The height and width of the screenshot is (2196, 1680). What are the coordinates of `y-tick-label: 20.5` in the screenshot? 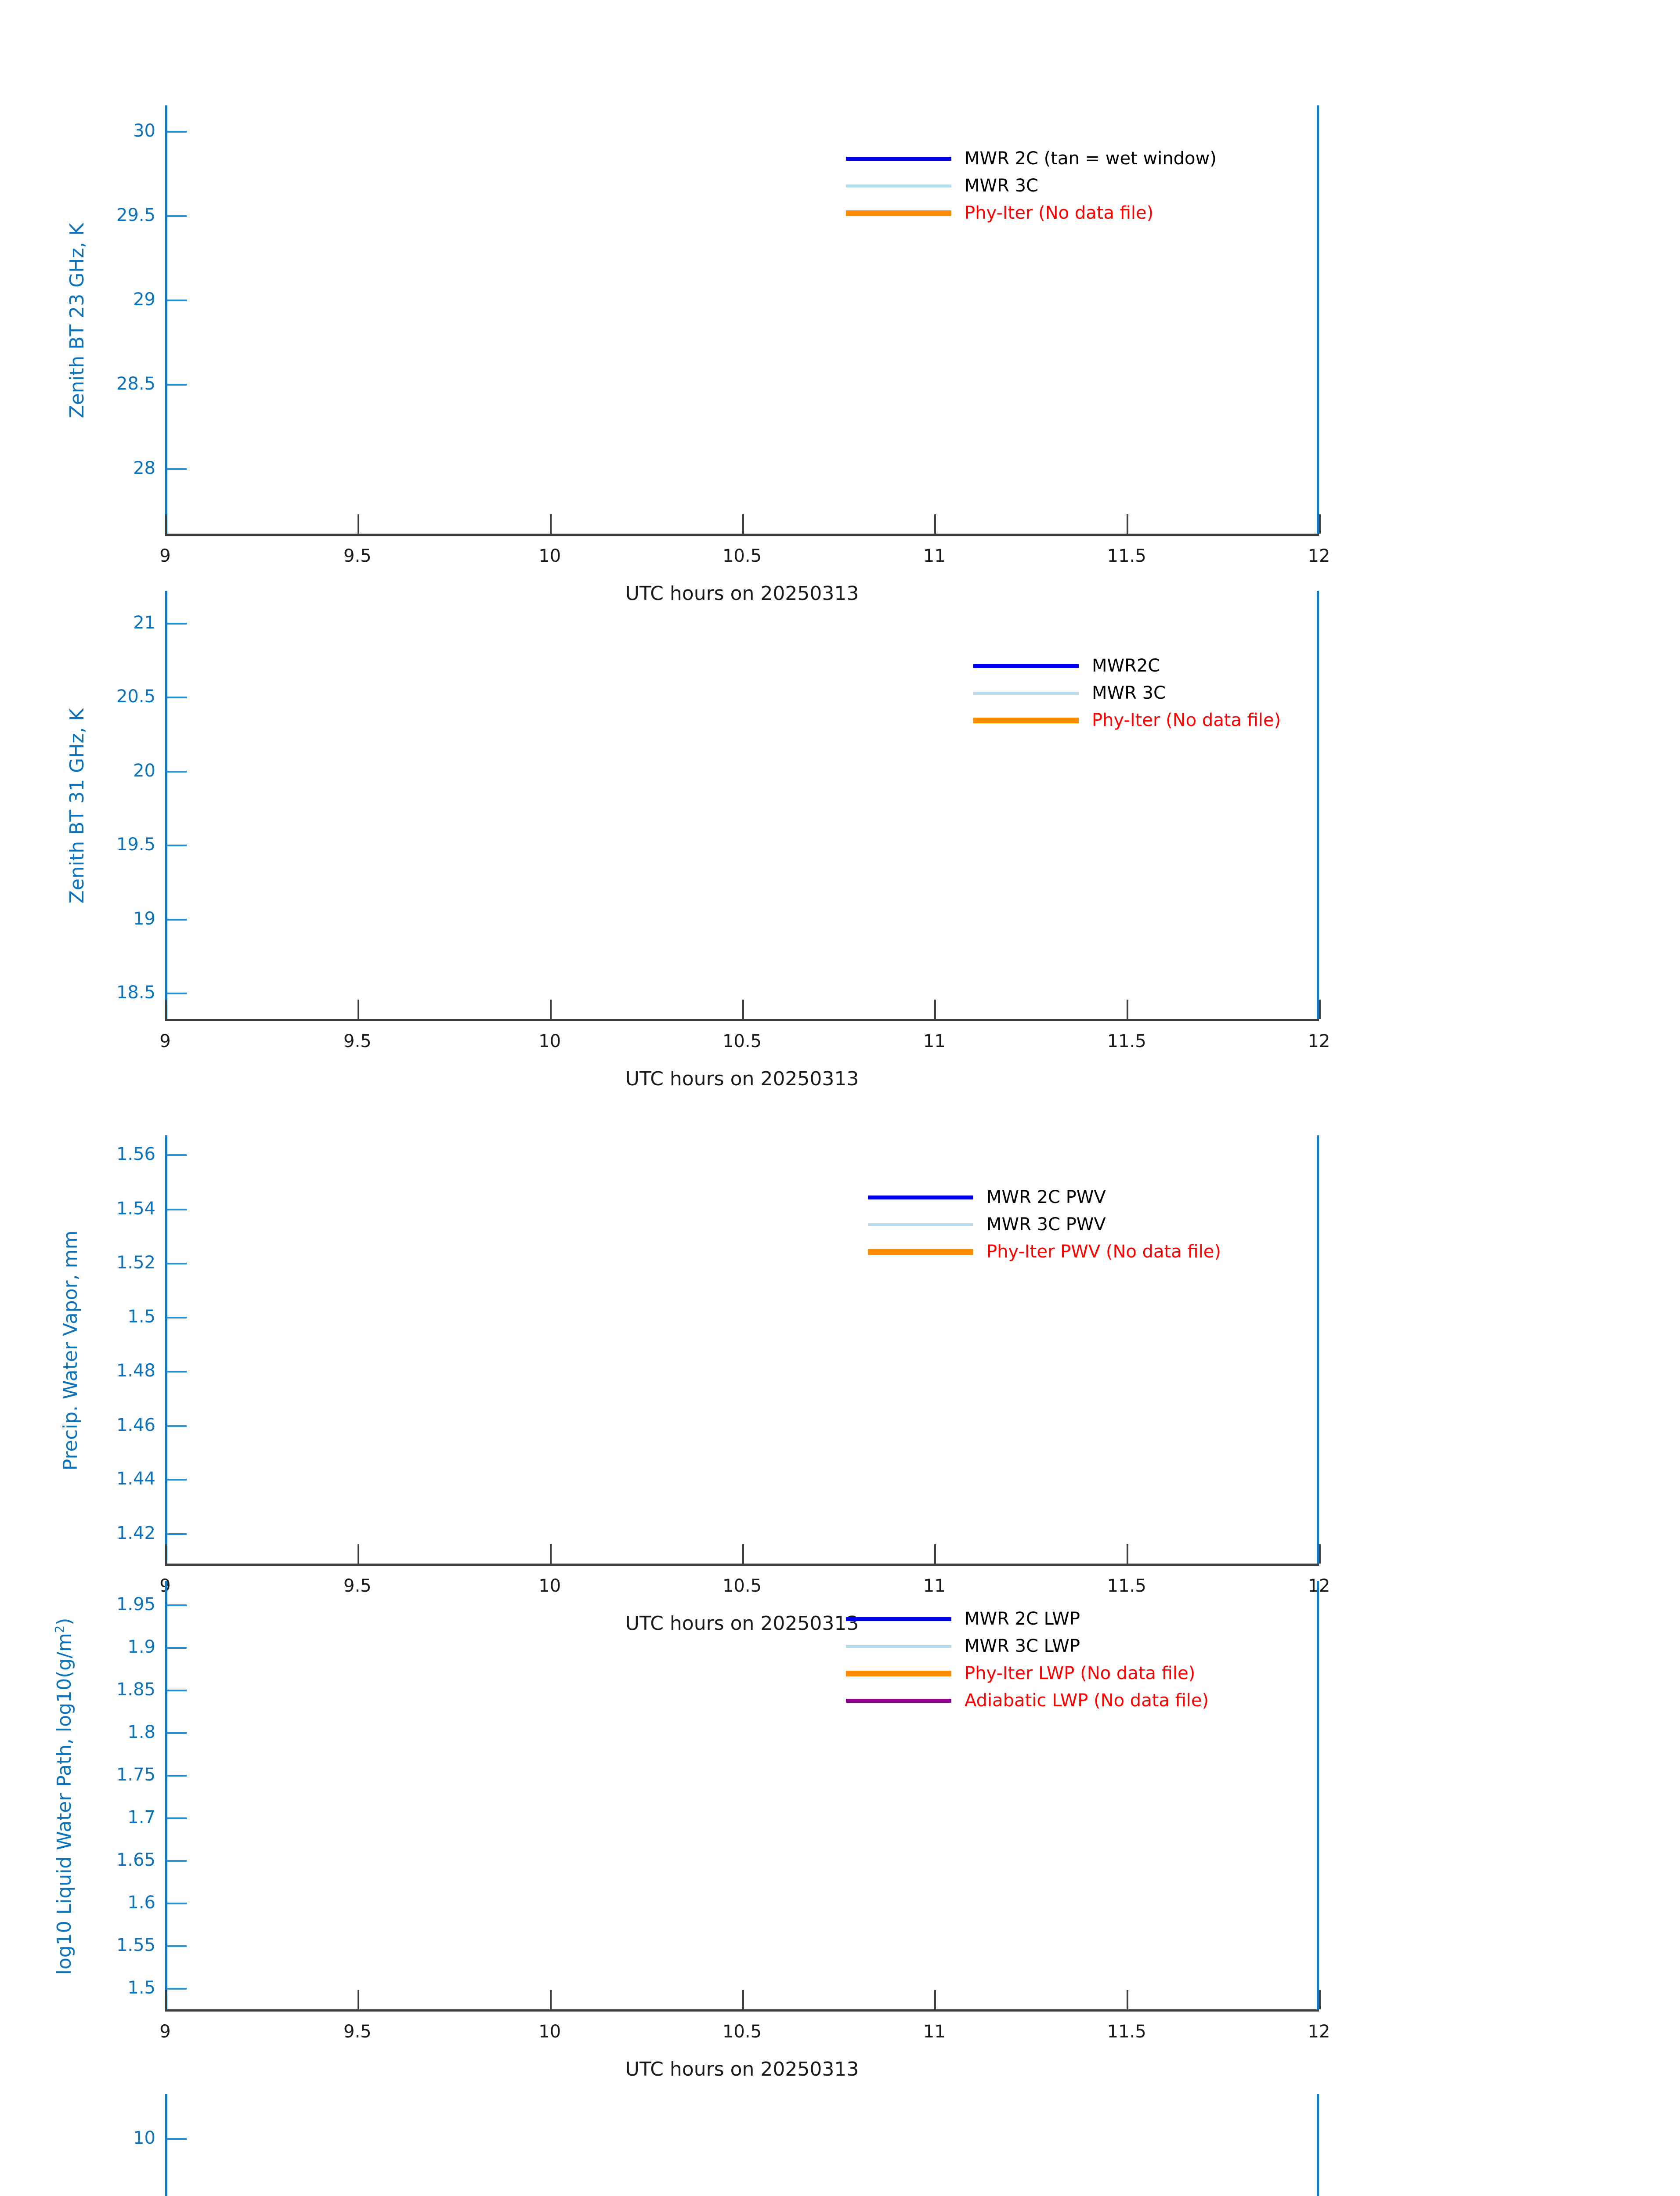 It's located at (135, 696).